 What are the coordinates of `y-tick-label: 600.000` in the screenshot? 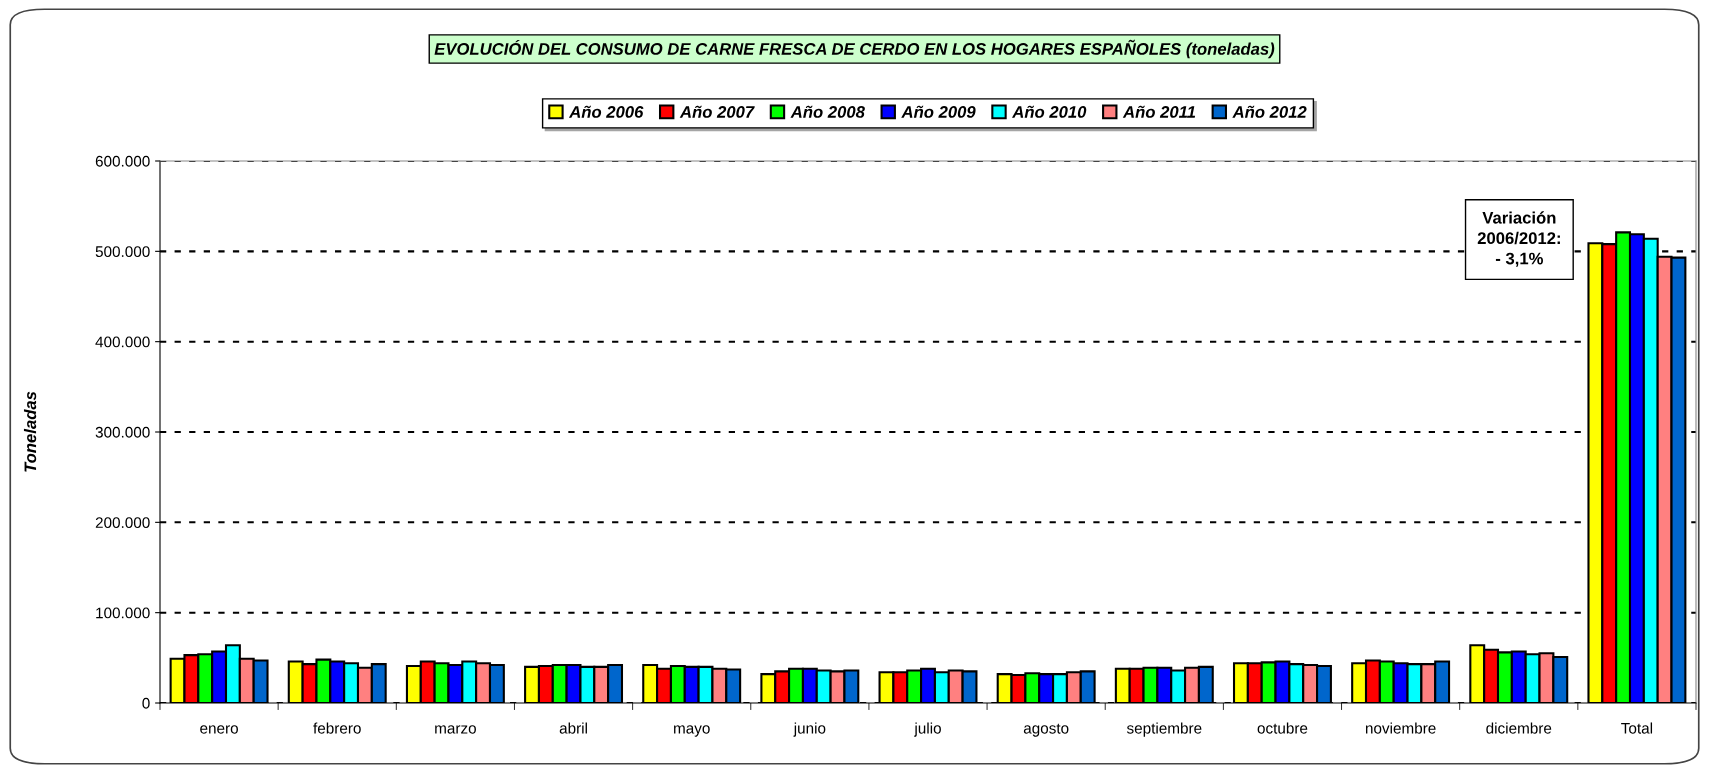 It's located at (122, 161).